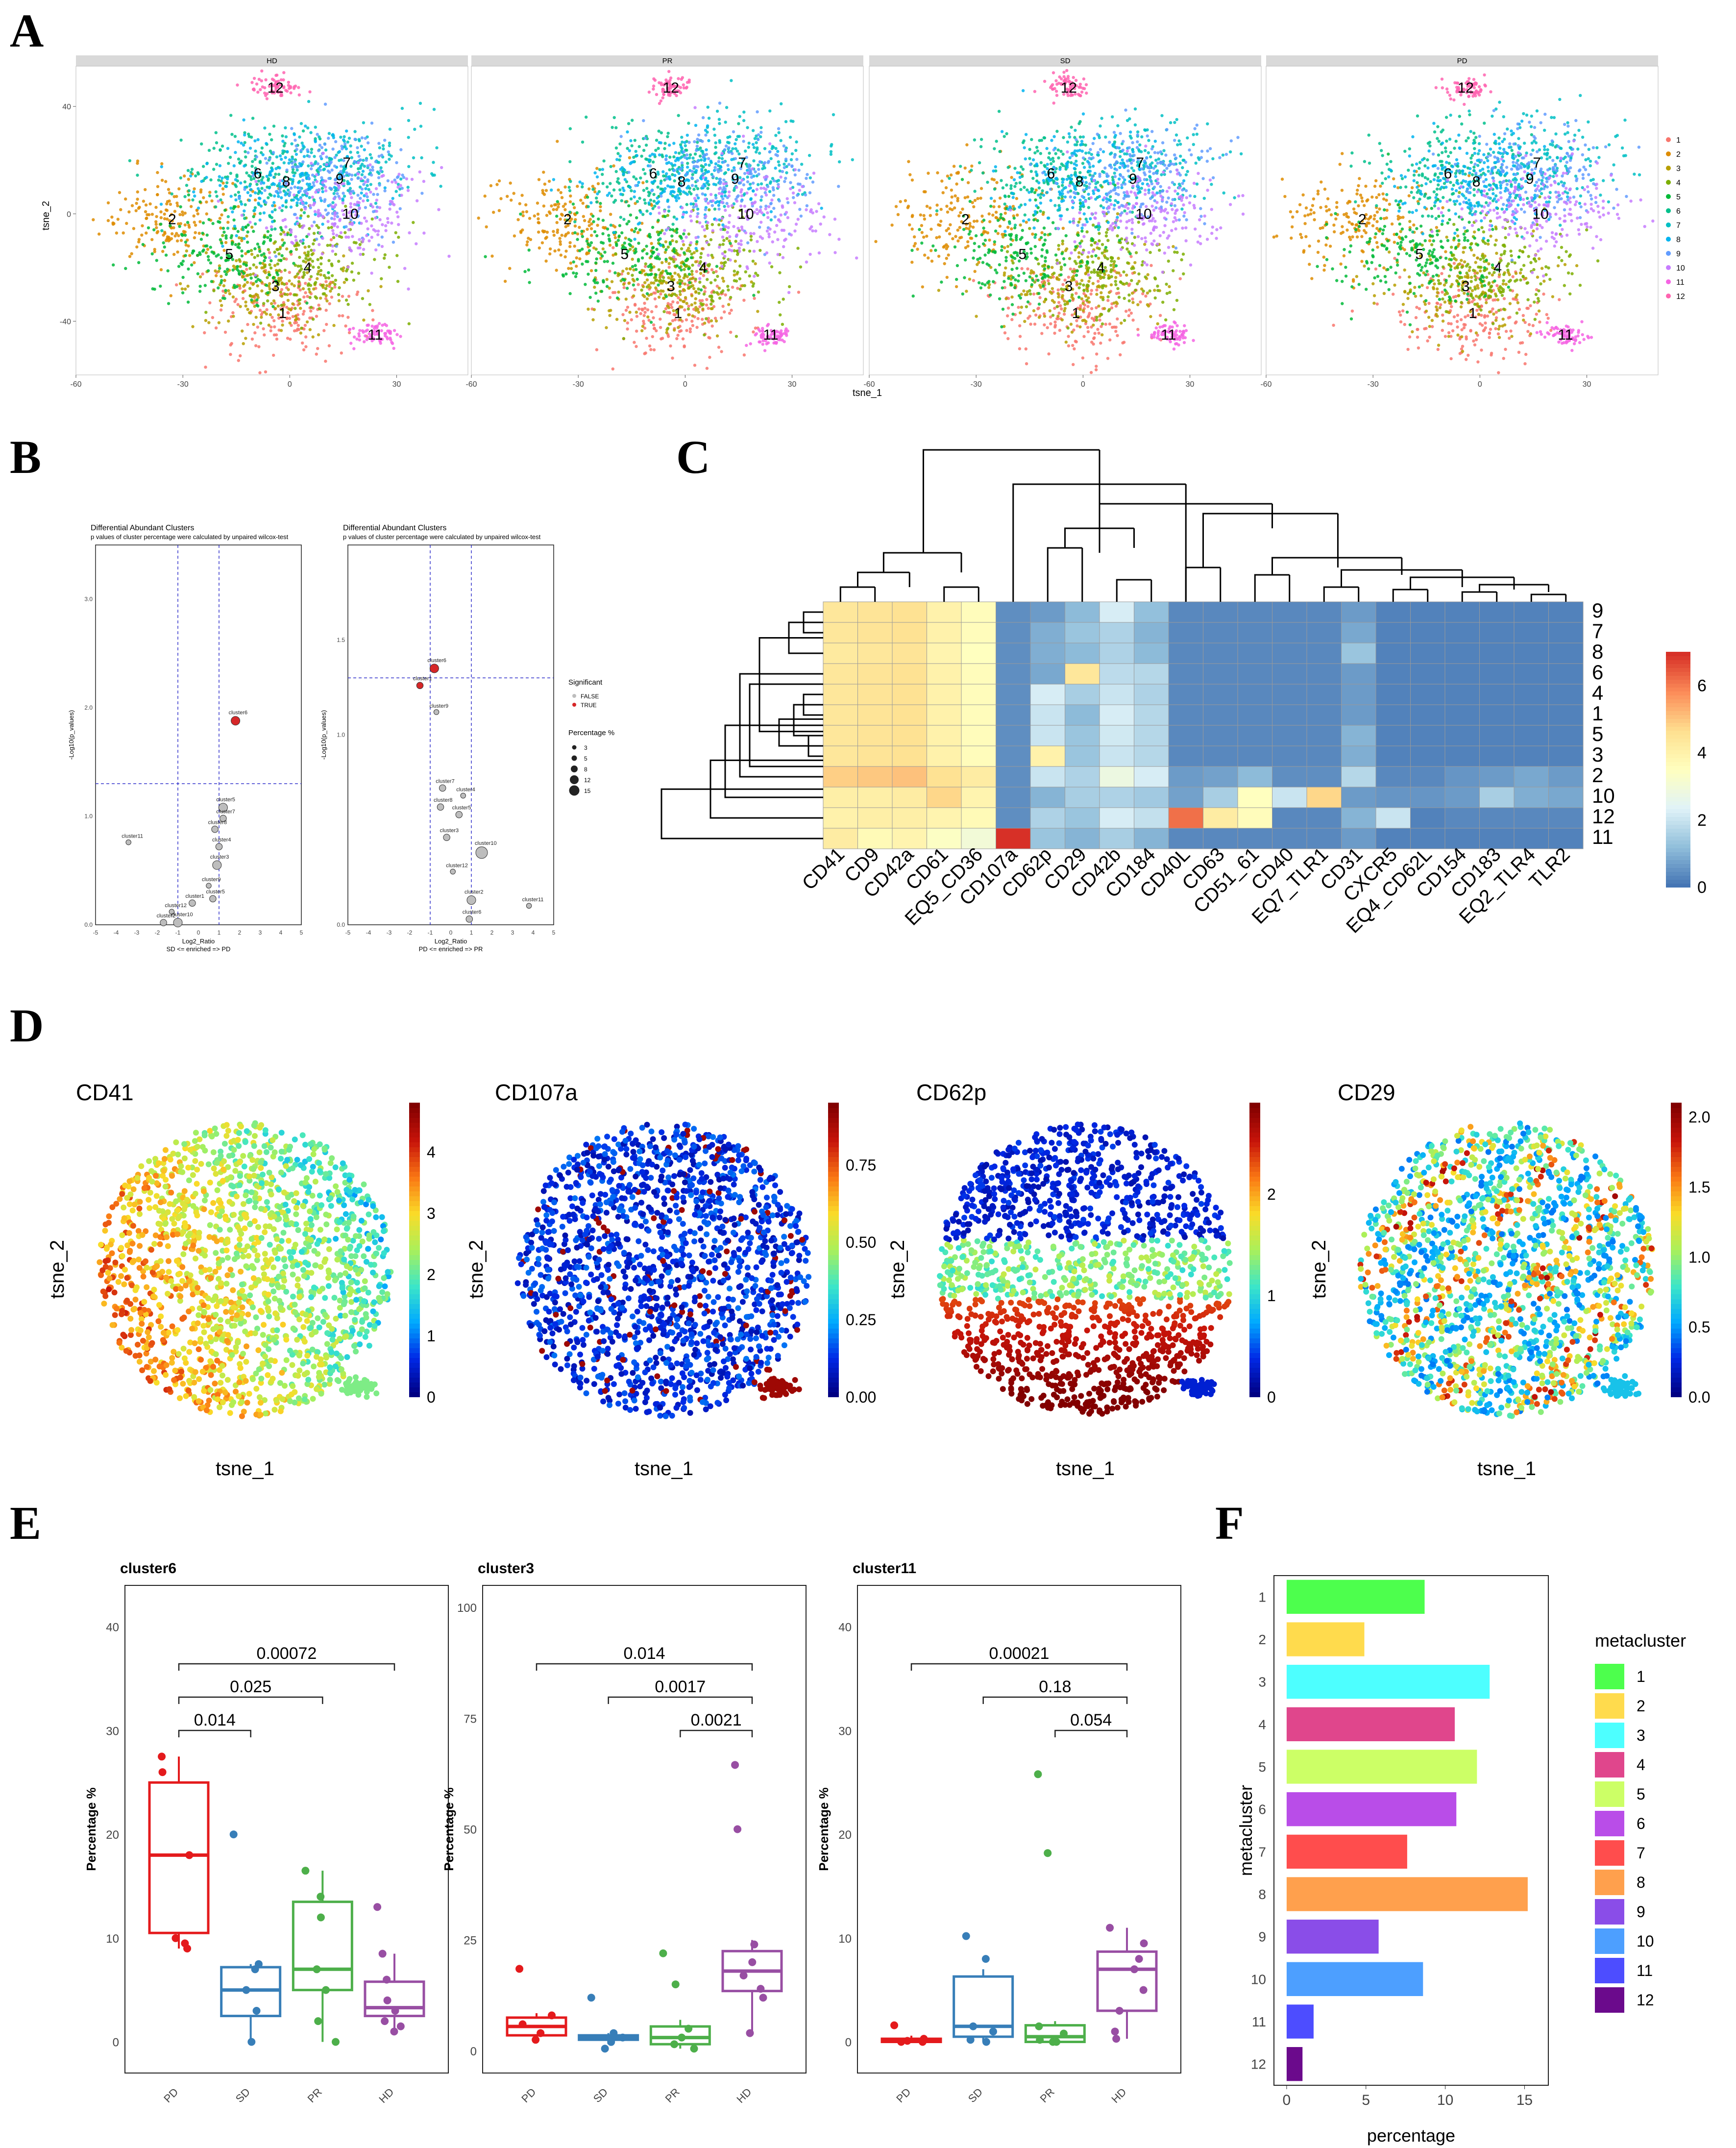 This screenshot has width=1736, height=2148. I want to click on x-tick-label: 0, so click(290, 384).